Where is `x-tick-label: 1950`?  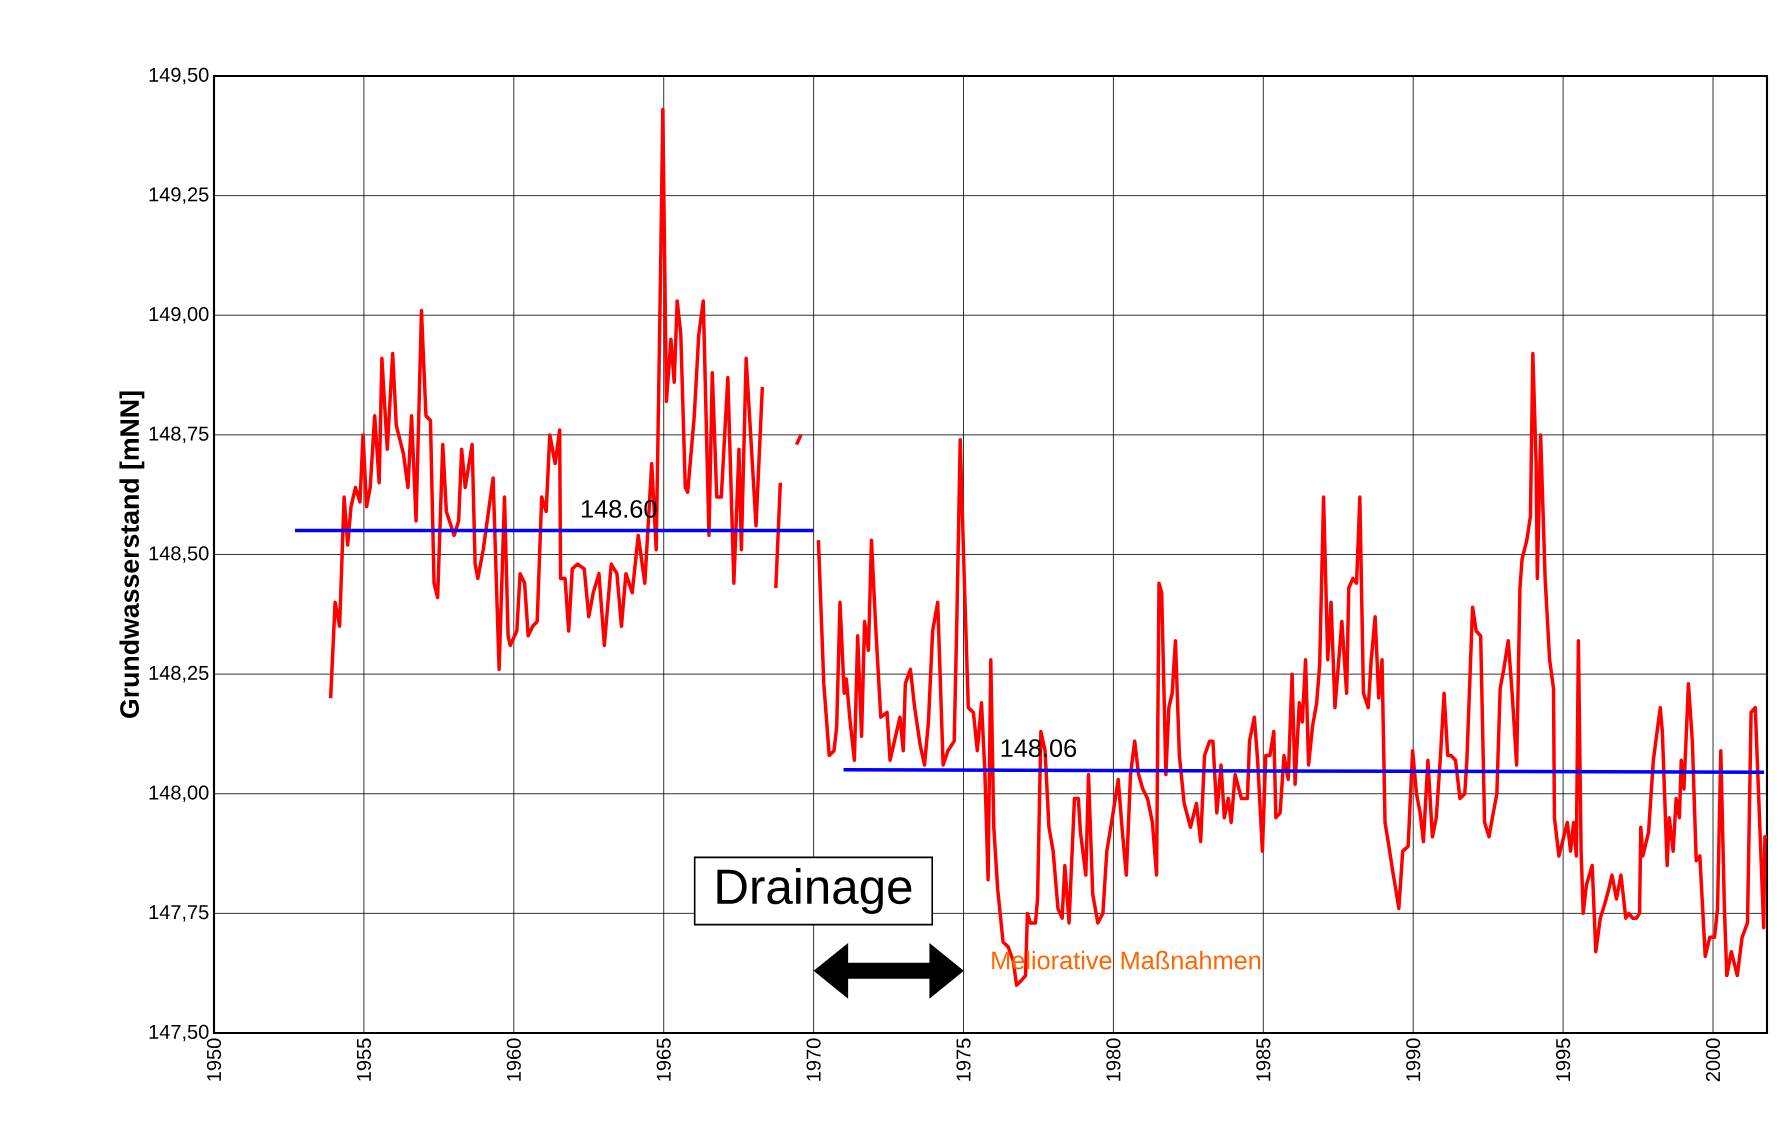 x-tick-label: 1950 is located at coordinates (214, 1059).